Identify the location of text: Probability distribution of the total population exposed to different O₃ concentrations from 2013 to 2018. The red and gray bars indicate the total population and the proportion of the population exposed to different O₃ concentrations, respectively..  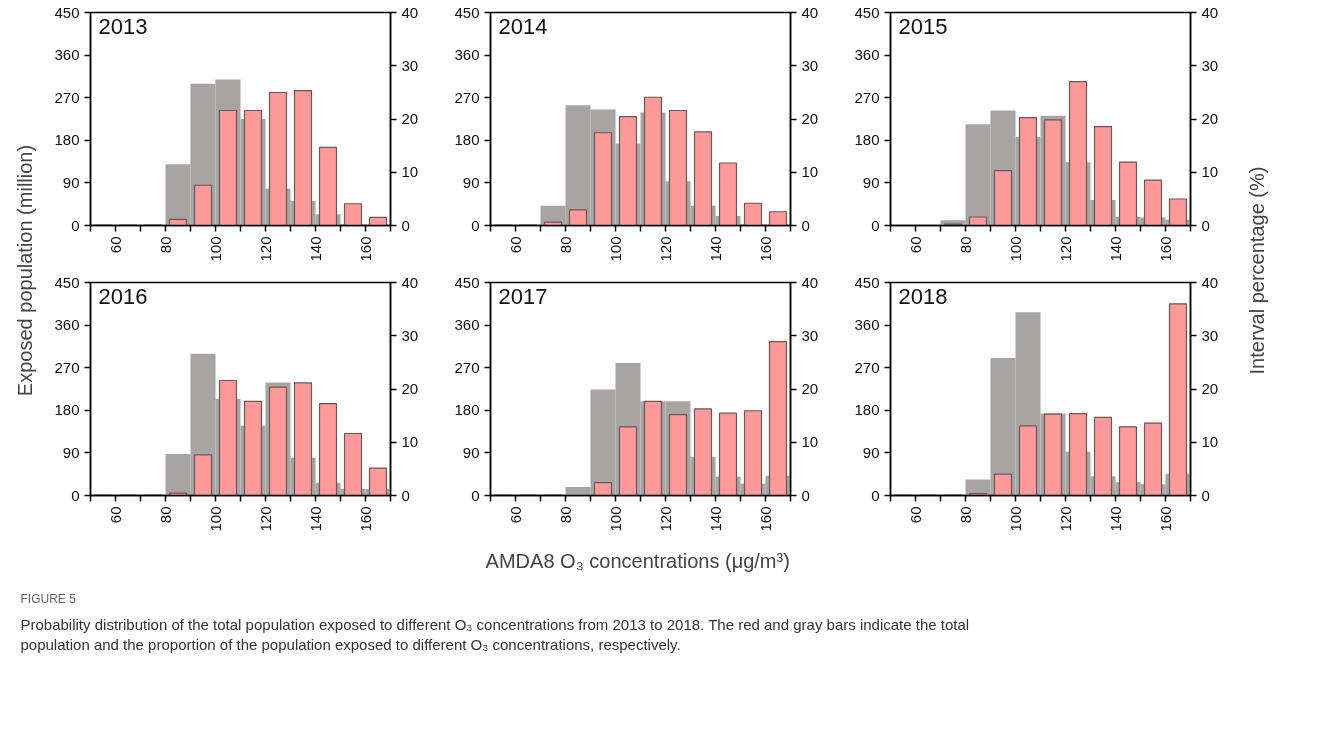
(495, 634).